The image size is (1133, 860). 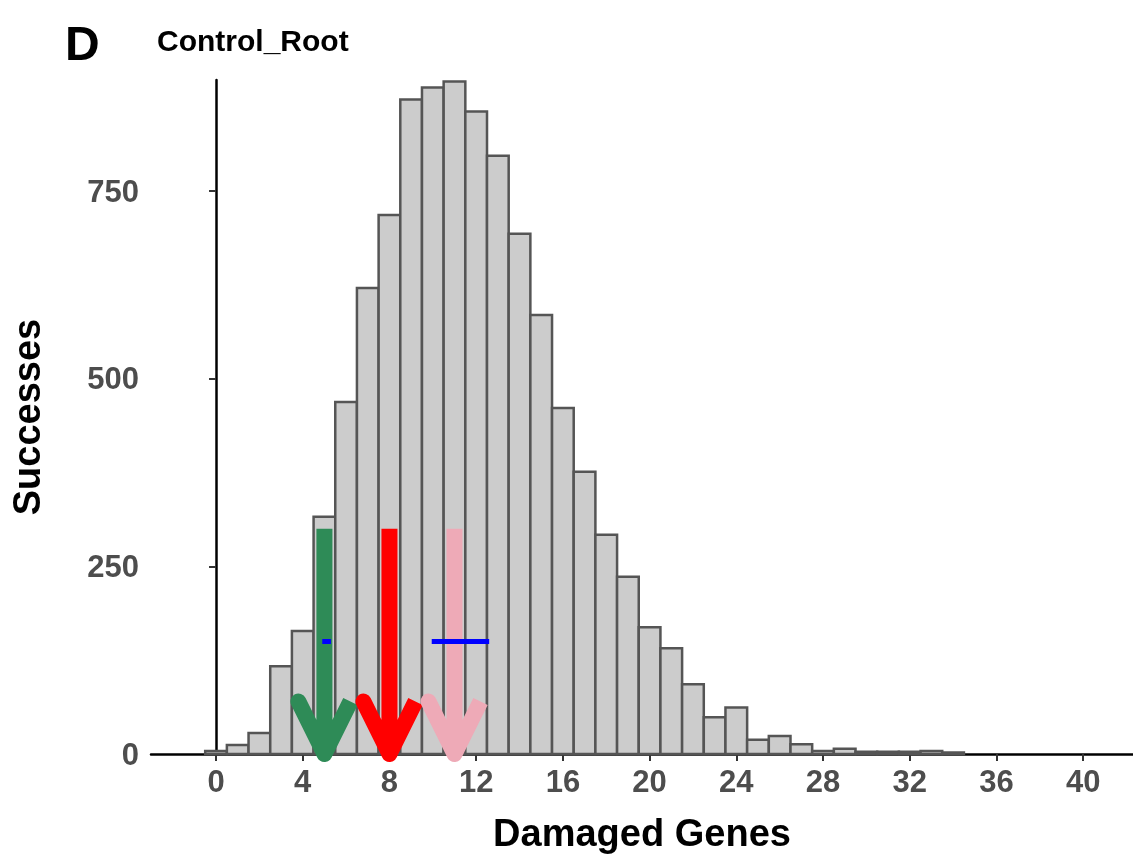 I want to click on x-tick-label: 24, so click(x=737, y=781).